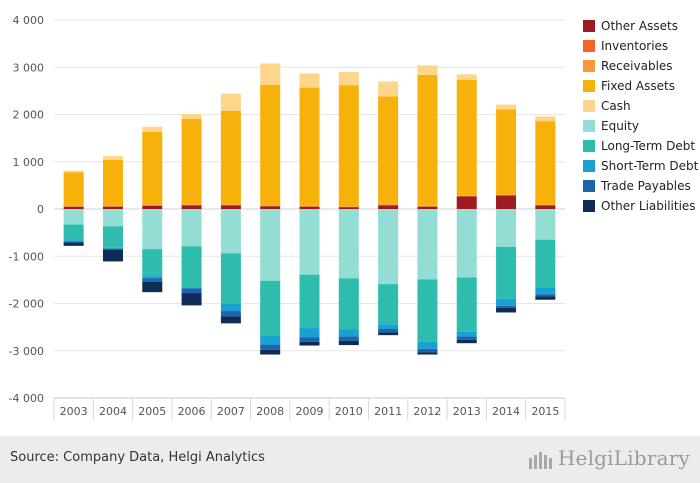 This screenshot has width=700, height=483. Describe the element at coordinates (637, 66) in the screenshot. I see `legend-label: Receivables` at that location.